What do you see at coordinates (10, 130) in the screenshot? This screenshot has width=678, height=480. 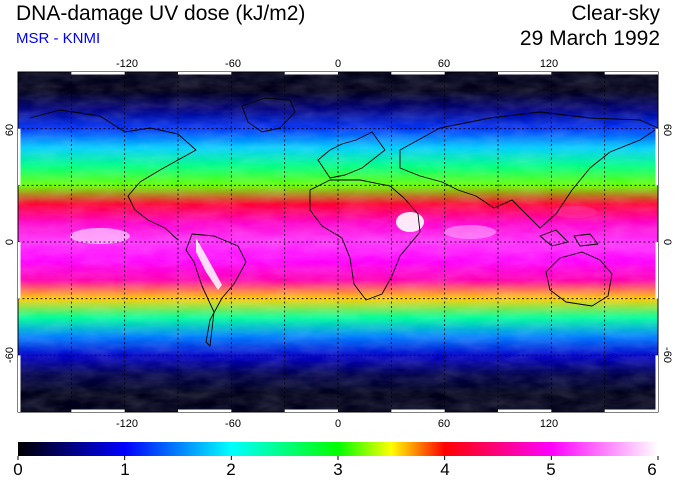 I see `lat-tick-left: 60` at bounding box center [10, 130].